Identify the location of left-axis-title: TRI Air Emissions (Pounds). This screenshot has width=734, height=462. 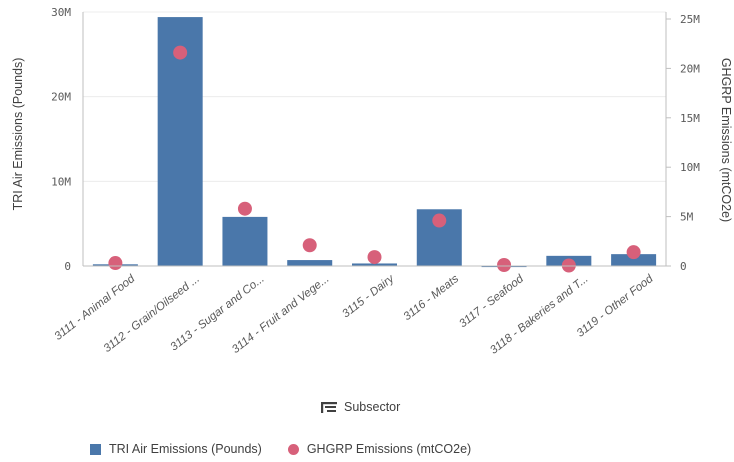
(18, 134).